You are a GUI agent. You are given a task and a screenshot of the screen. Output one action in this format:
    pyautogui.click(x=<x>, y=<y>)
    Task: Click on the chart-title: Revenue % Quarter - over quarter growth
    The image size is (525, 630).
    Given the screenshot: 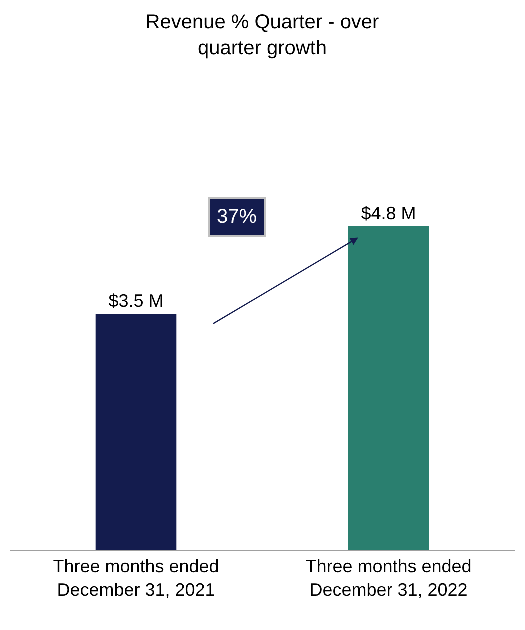 What is the action you would take?
    pyautogui.click(x=263, y=35)
    